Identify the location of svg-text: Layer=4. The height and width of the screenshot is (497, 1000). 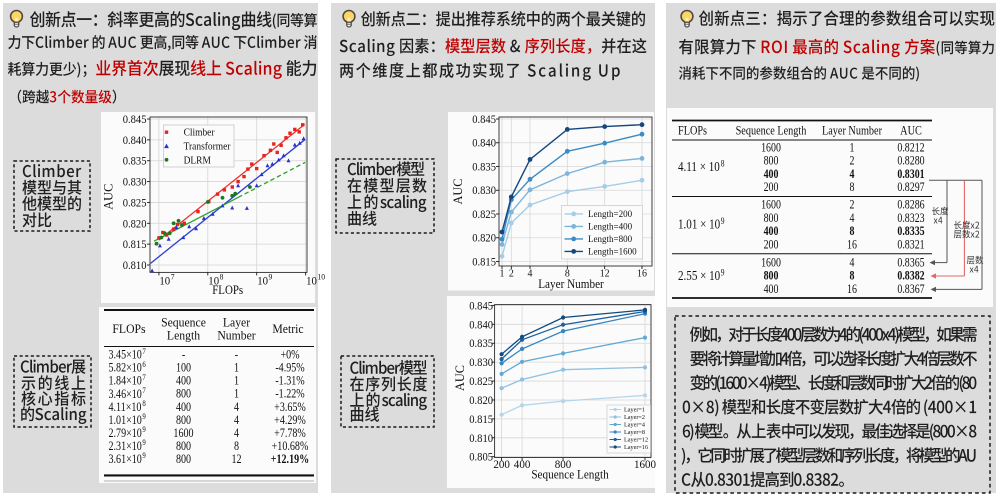
(634, 425).